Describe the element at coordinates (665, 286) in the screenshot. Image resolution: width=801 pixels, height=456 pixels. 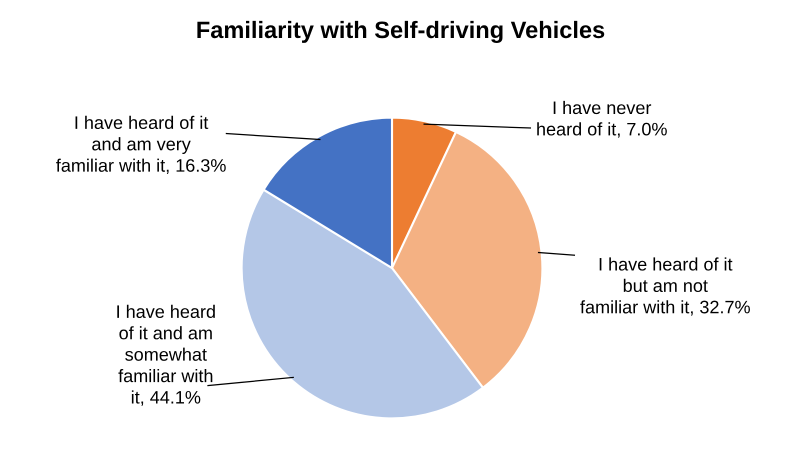
I see `slice-label: I have heard of it but am not familiar with it, 32.7%` at that location.